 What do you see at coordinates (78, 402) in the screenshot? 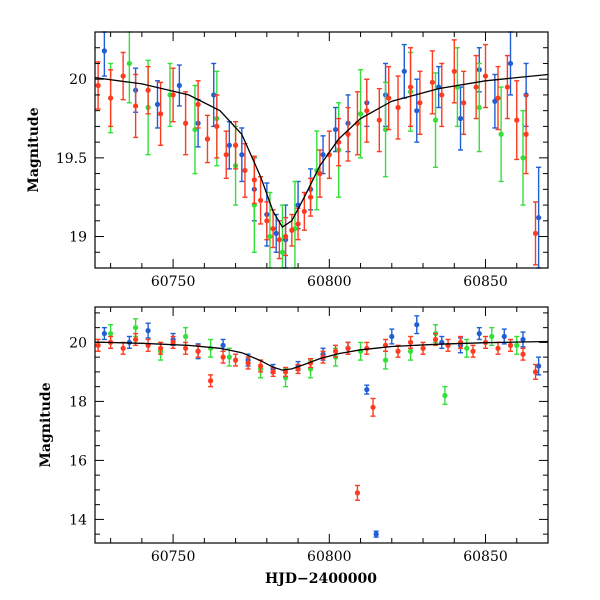
I see `y-tick-label: 18` at bounding box center [78, 402].